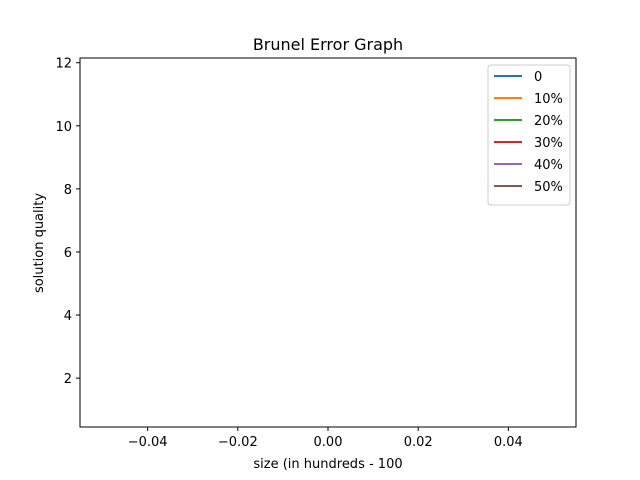 The height and width of the screenshot is (480, 640). Describe the element at coordinates (327, 464) in the screenshot. I see `x-axis-label: size (in hundreds - 100` at that location.